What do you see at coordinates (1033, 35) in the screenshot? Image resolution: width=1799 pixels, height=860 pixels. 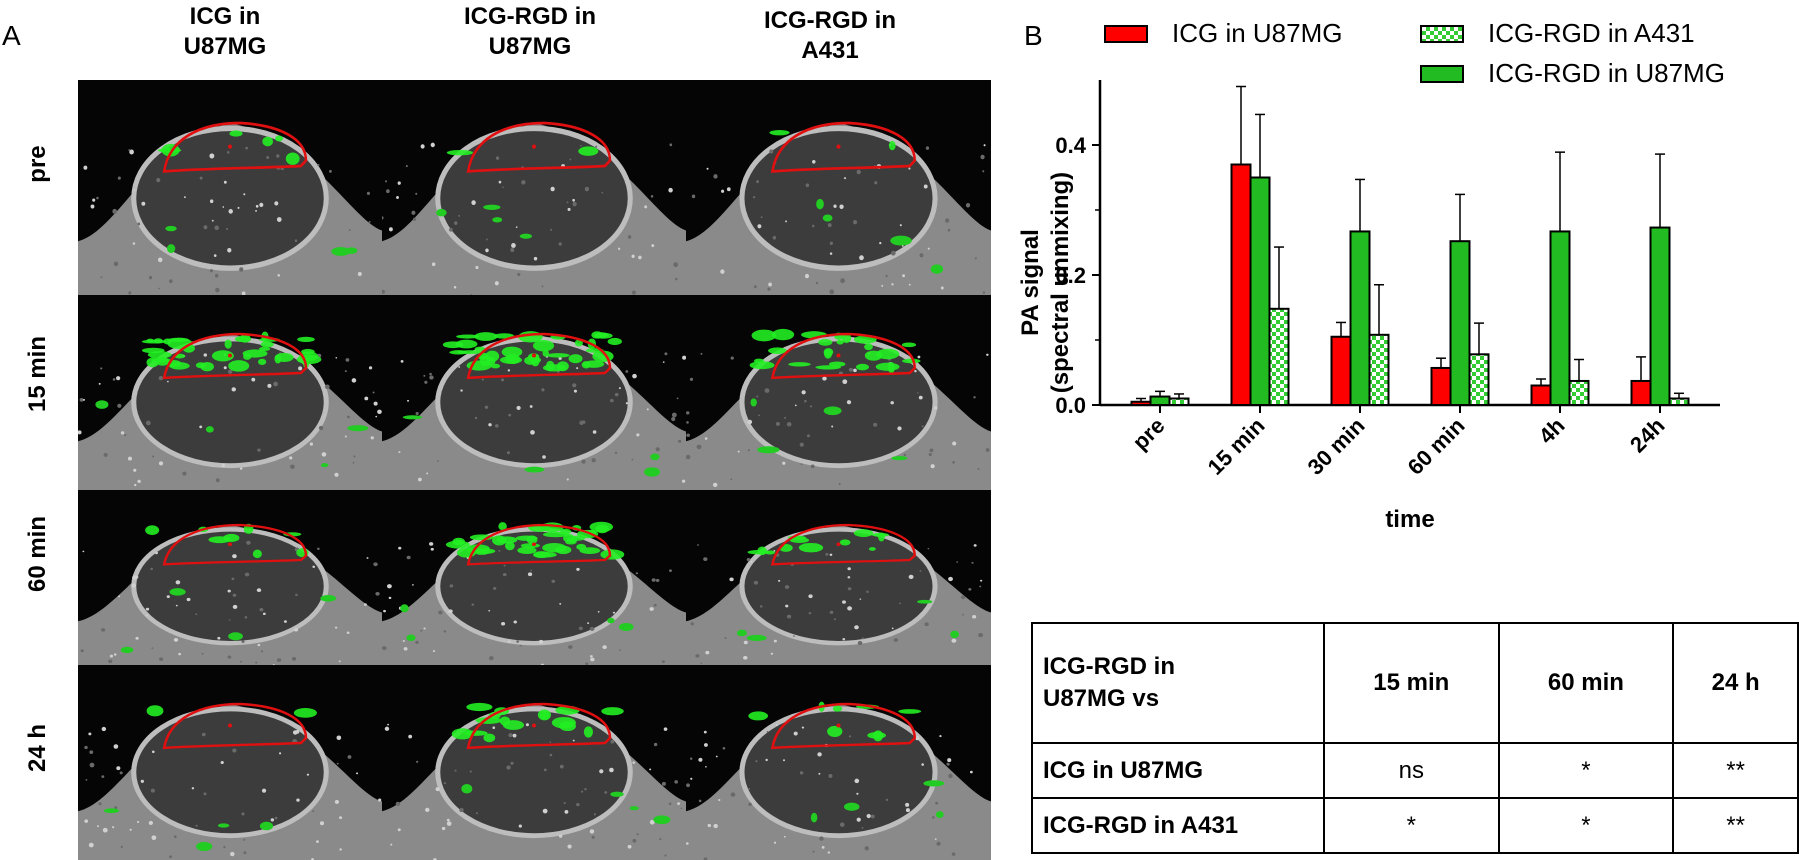 I see `panel-b-letter: B` at bounding box center [1033, 35].